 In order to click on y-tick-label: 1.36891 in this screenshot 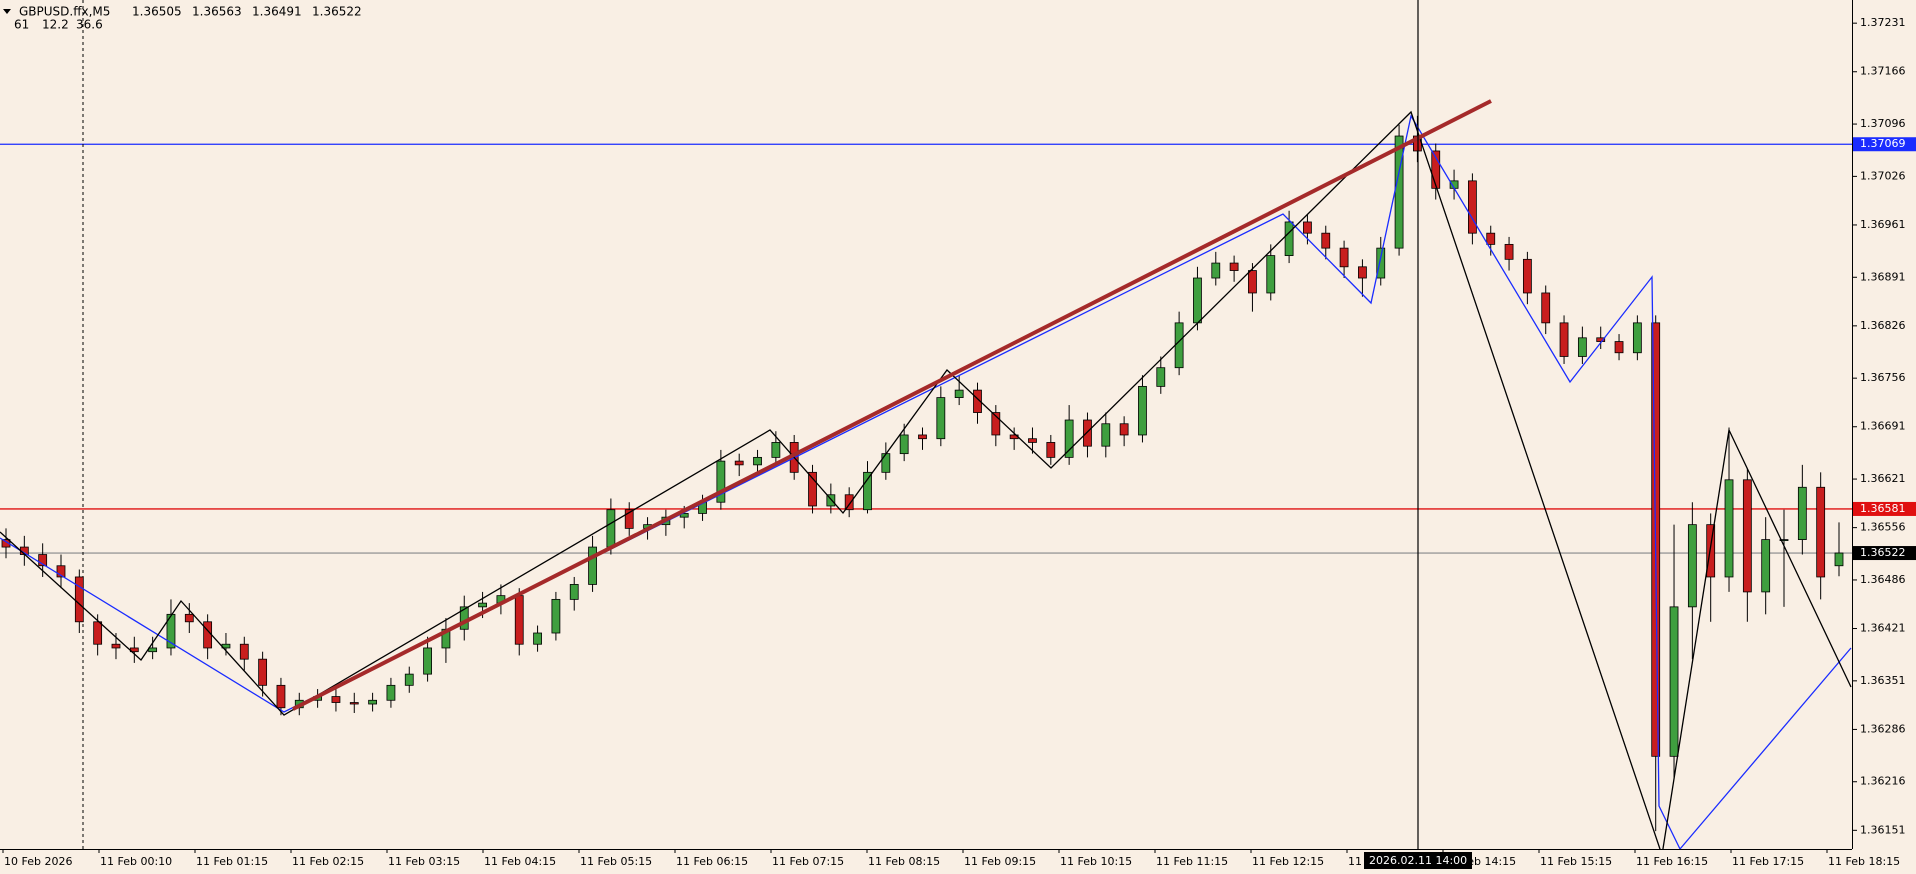, I will do `click(1883, 276)`.